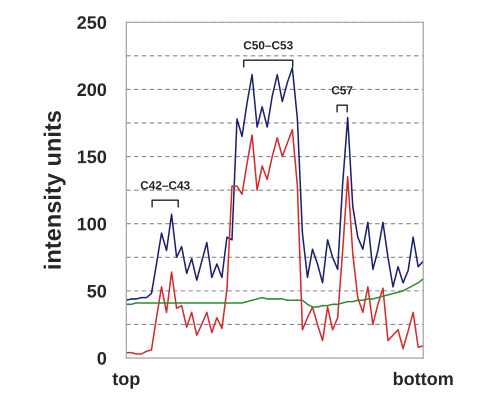  I want to click on annotation: C50–C53, so click(268, 45).